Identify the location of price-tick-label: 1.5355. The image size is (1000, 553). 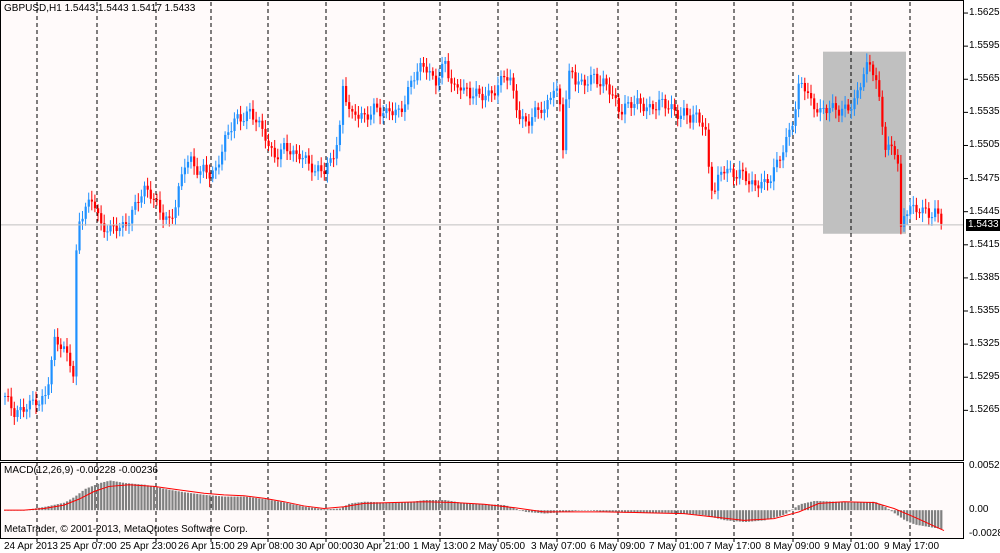
(984, 310).